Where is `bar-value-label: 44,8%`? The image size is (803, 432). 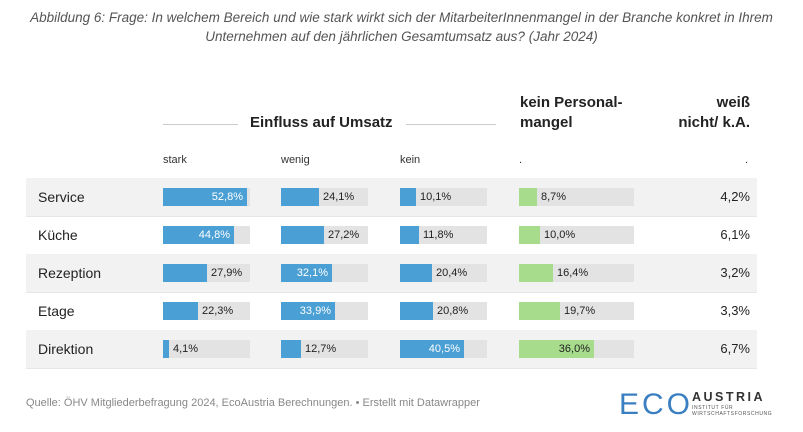 bar-value-label: 44,8% is located at coordinates (214, 235).